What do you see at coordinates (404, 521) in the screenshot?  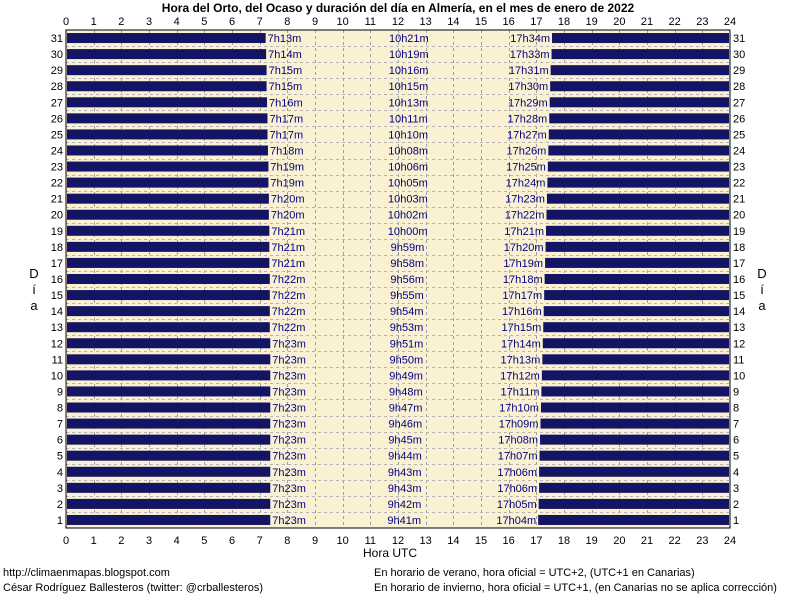 I see `daylength-label: 9h41m` at bounding box center [404, 521].